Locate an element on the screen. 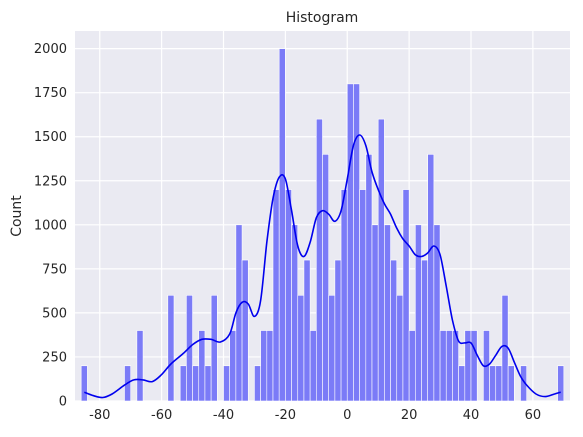 The width and height of the screenshot is (583, 437). y-axis-ticks: 0 250 500 750 1000 1250 1500 1750 2000 is located at coordinates (50, 225).